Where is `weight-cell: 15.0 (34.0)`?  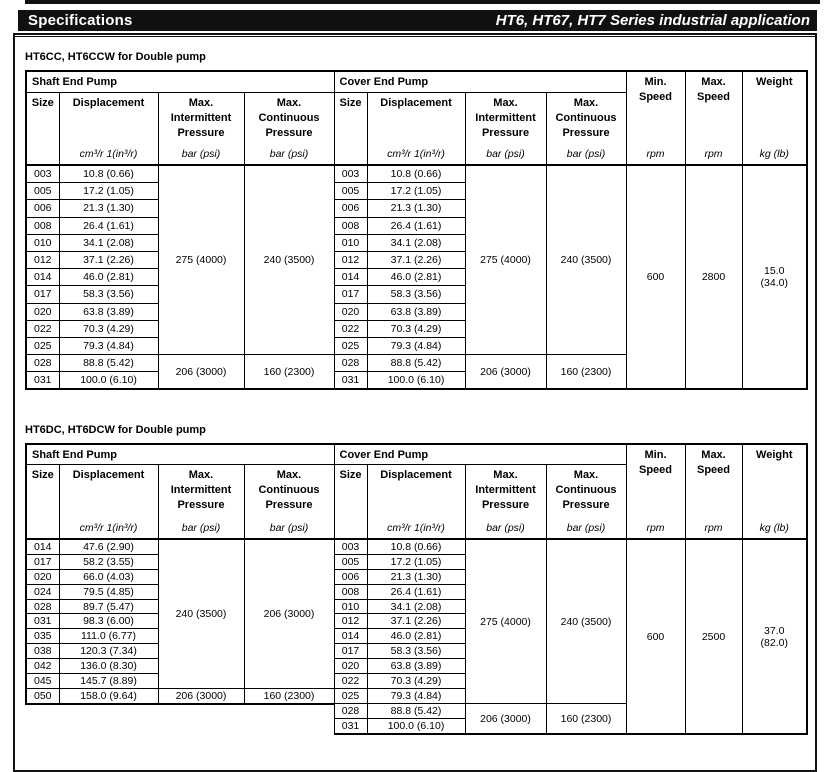 weight-cell: 15.0 (34.0) is located at coordinates (774, 276).